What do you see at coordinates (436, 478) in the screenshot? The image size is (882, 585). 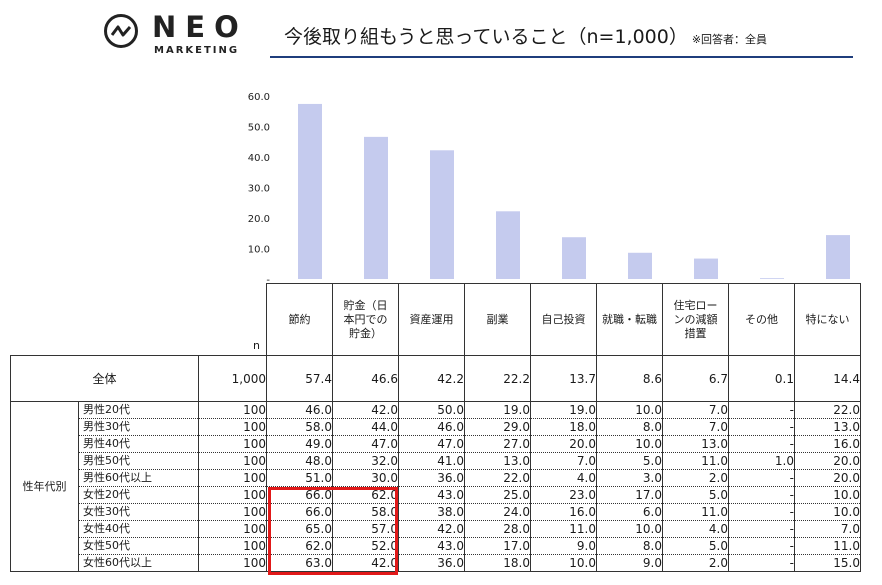 I see `table-row: 男性60代以上 100 51.0 30.0 36.0 22.0 4.0 3.0 2.0-20.0` at bounding box center [436, 478].